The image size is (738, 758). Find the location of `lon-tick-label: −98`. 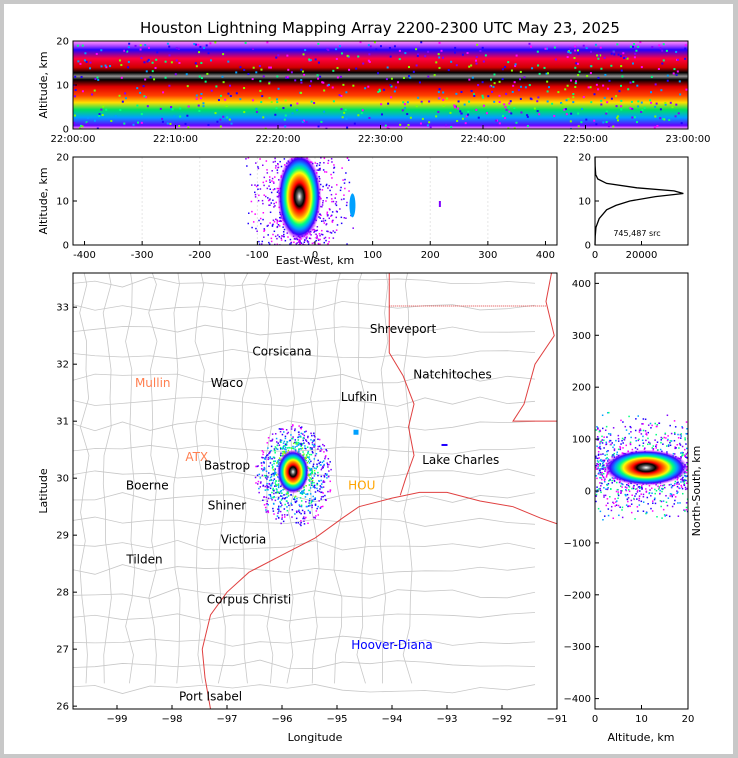

lon-tick-label: −98 is located at coordinates (171, 719).